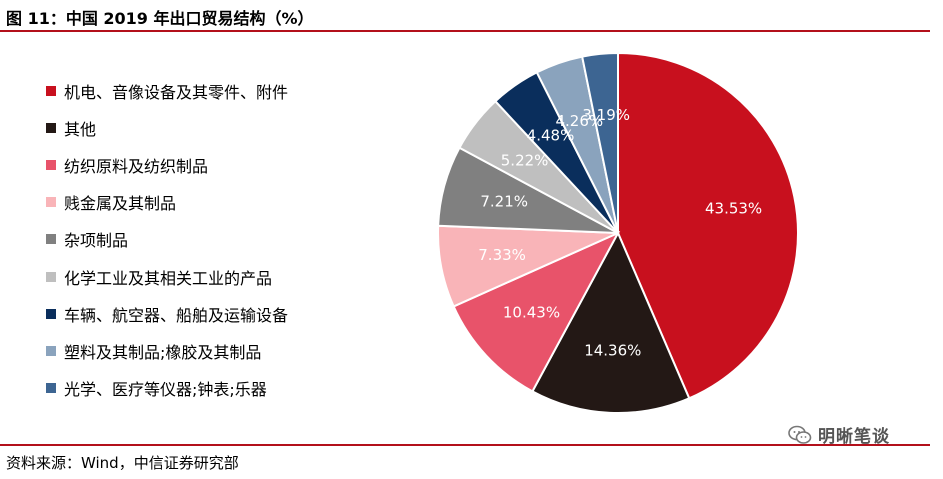 Image resolution: width=943 pixels, height=479 pixels. I want to click on legend-item: 机电、音像设备及其零件、附件, so click(167, 90).